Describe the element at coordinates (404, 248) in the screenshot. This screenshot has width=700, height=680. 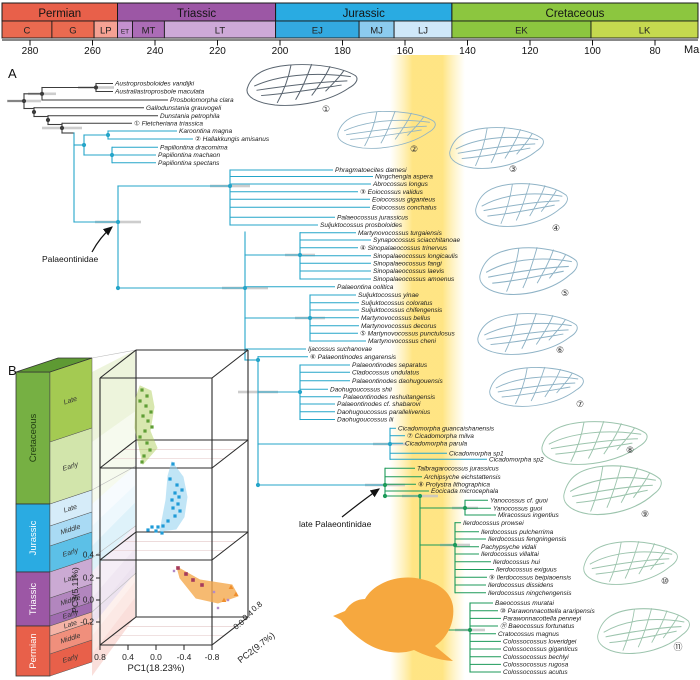
I see `taxon-label: ④ Sinopalaeocossus trinervus` at that location.